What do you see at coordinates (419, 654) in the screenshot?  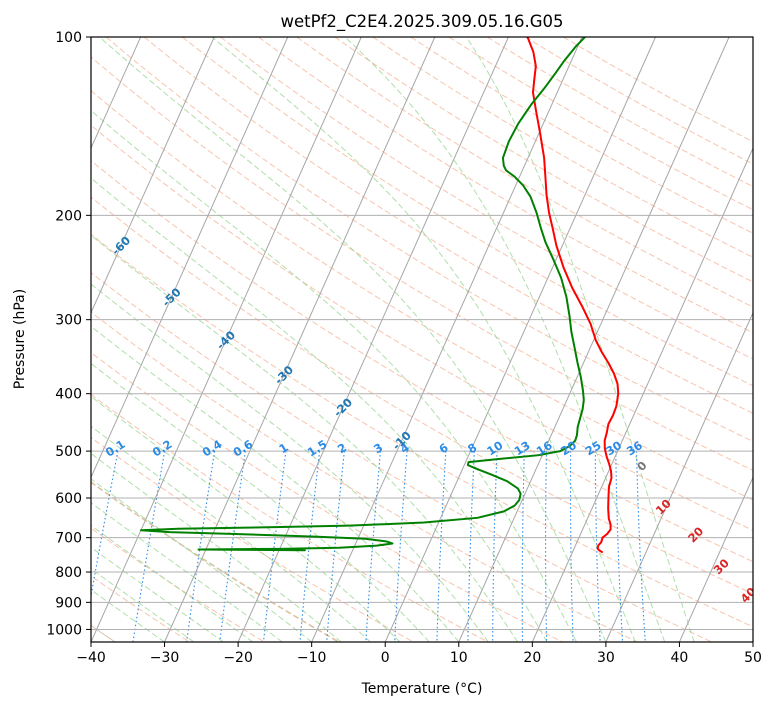 I see `x-axis: −40 −30 −20 −10 0 10 20 30 40 50` at bounding box center [419, 654].